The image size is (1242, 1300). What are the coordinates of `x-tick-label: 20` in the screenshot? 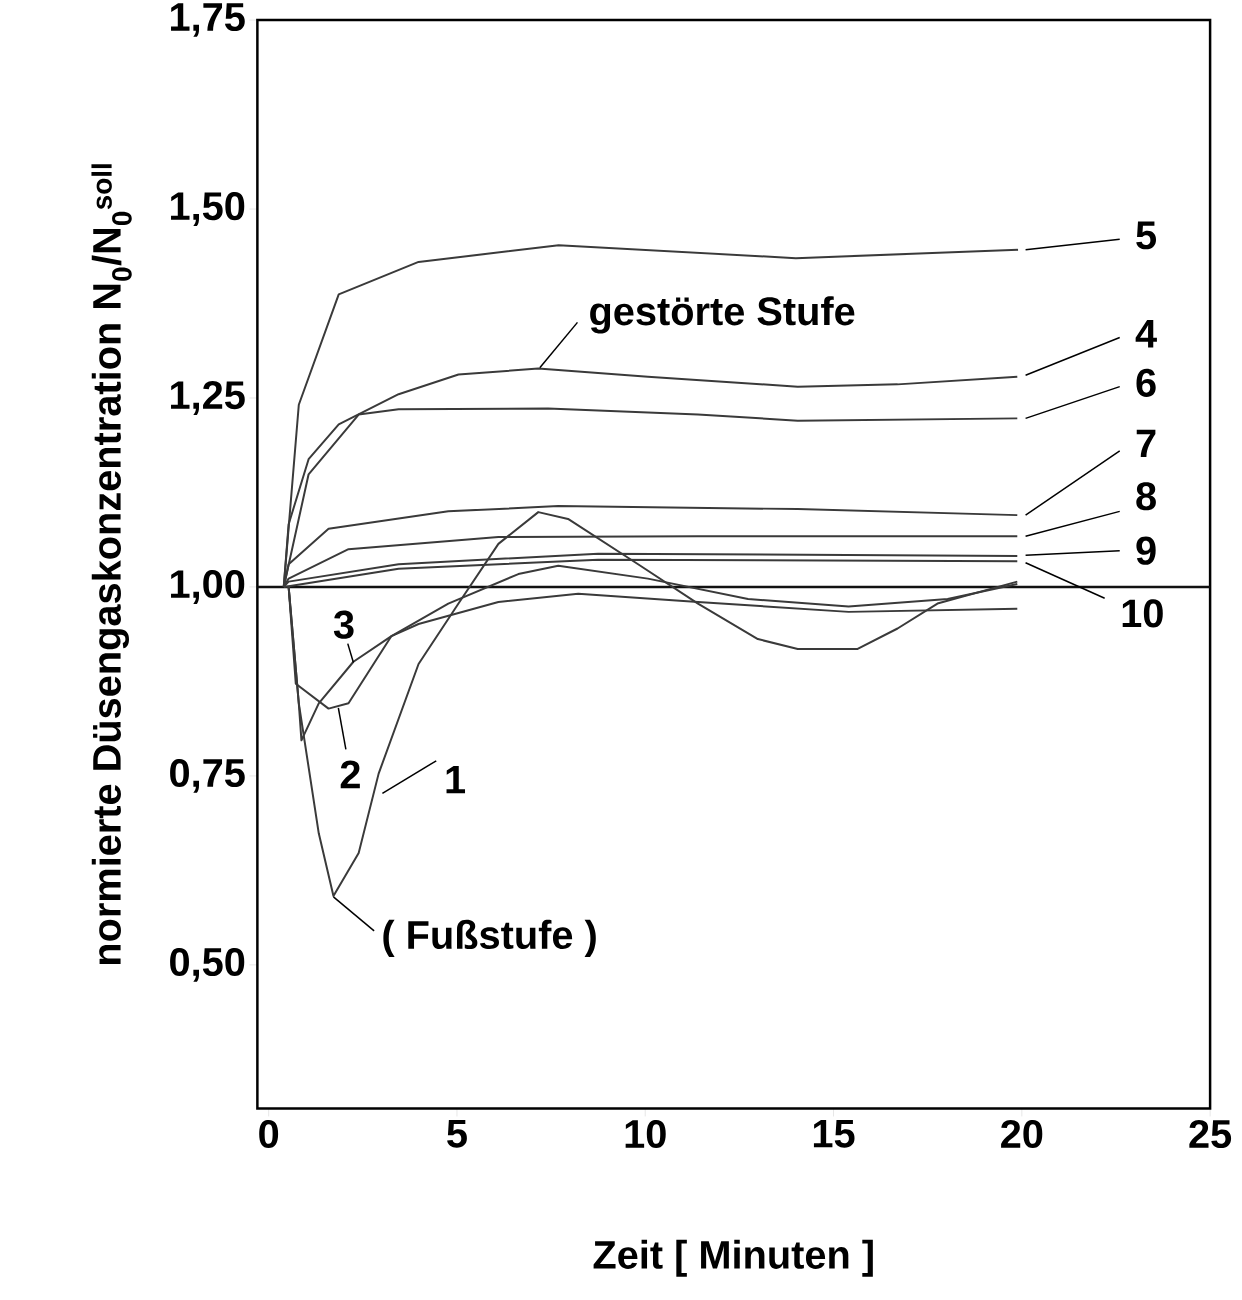 It's located at (1022, 1134).